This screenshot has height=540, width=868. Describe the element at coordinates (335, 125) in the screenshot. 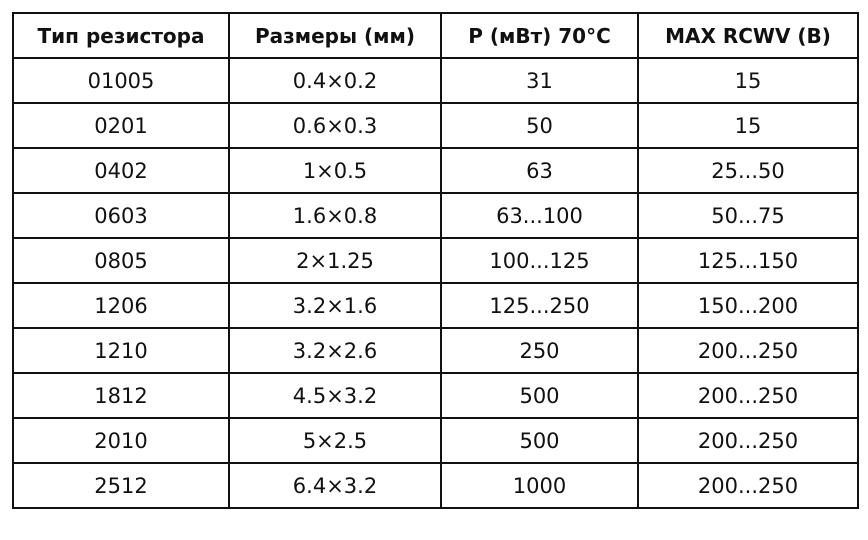

I see `table-cell: 0.6×0.3` at that location.